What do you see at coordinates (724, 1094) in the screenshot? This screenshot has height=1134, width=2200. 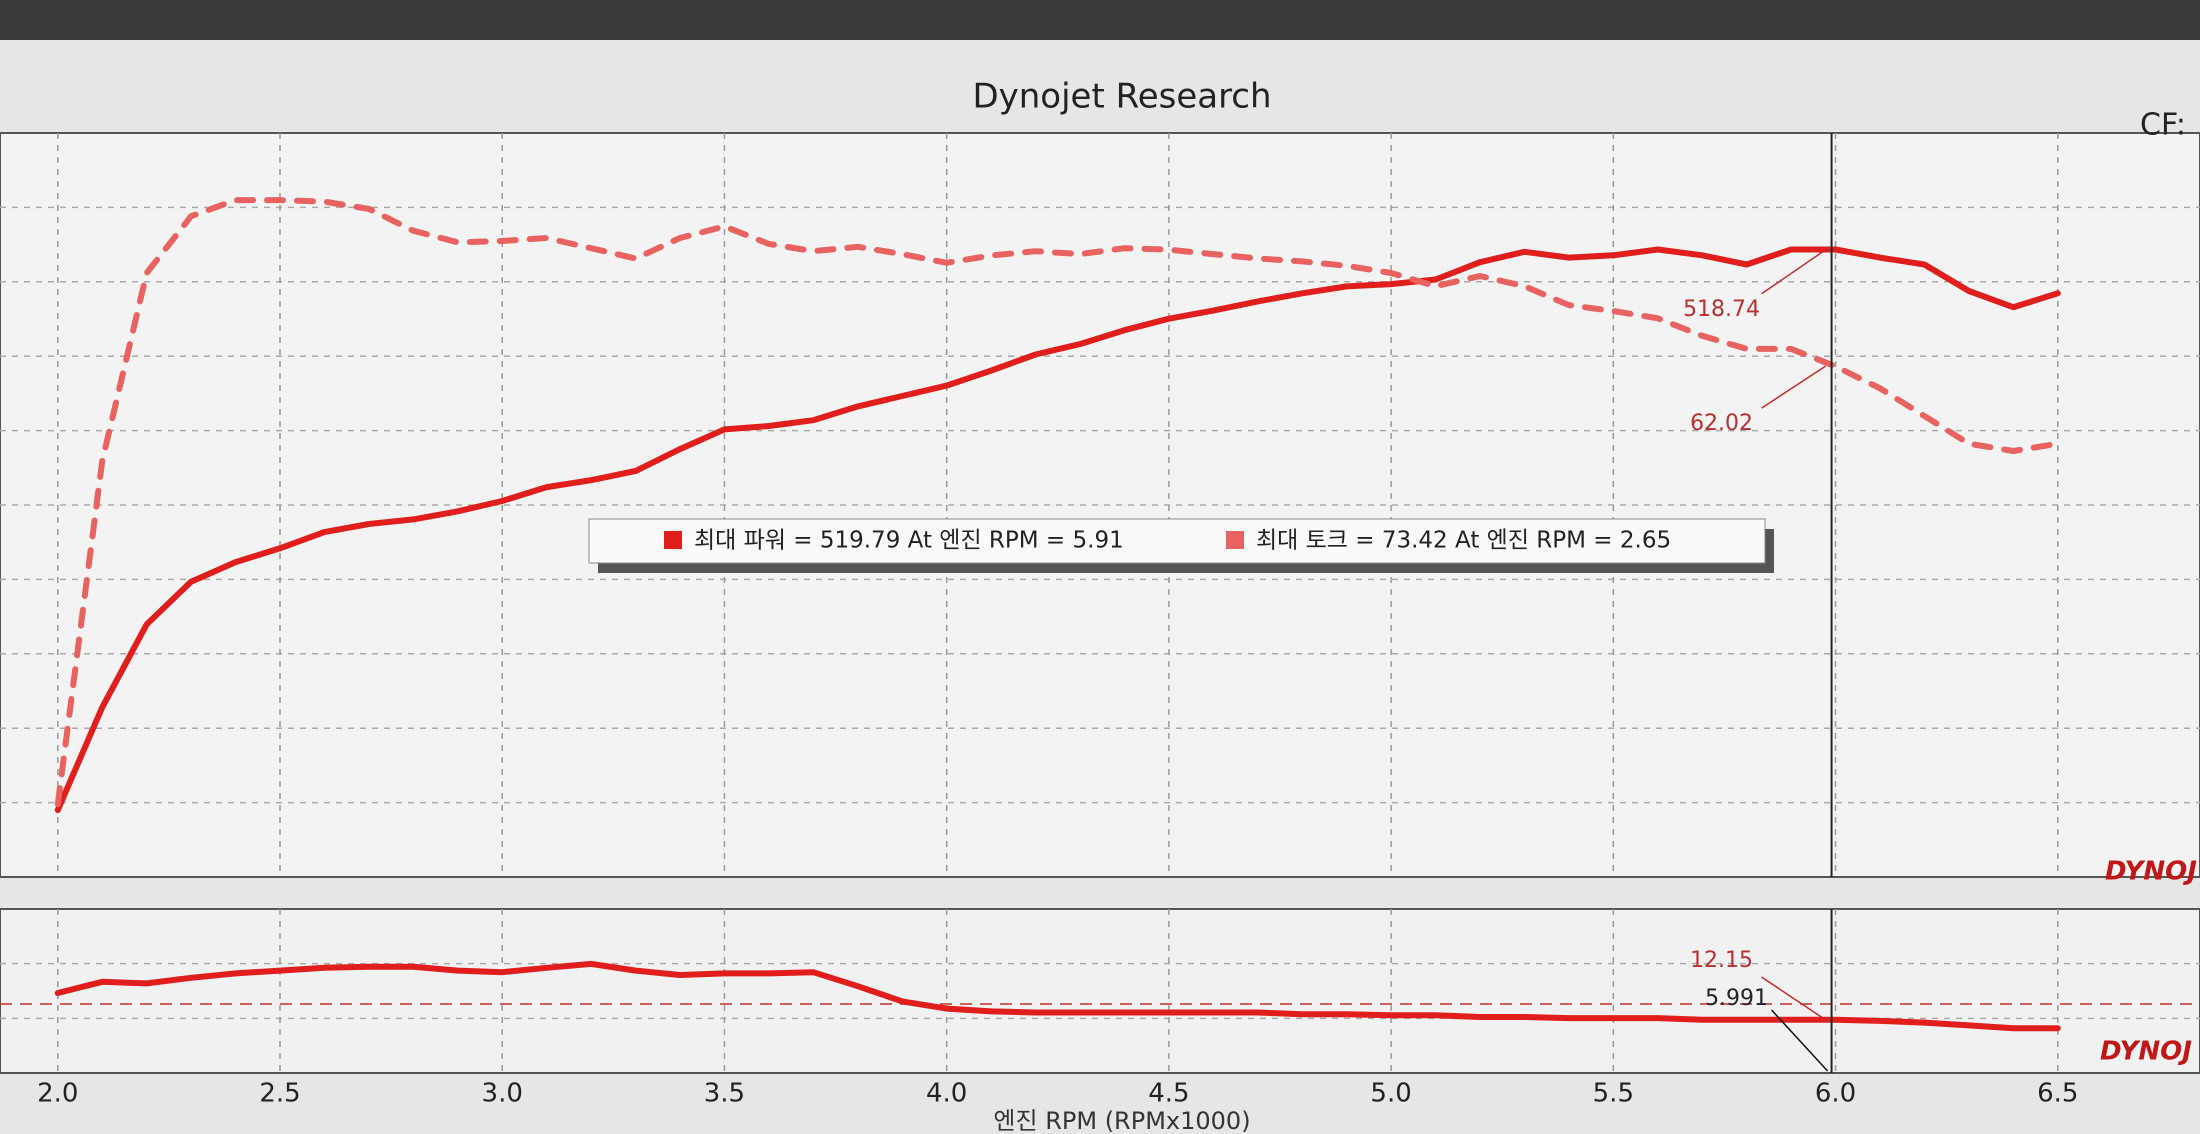 I see `x-tick-label: 3.5` at bounding box center [724, 1094].